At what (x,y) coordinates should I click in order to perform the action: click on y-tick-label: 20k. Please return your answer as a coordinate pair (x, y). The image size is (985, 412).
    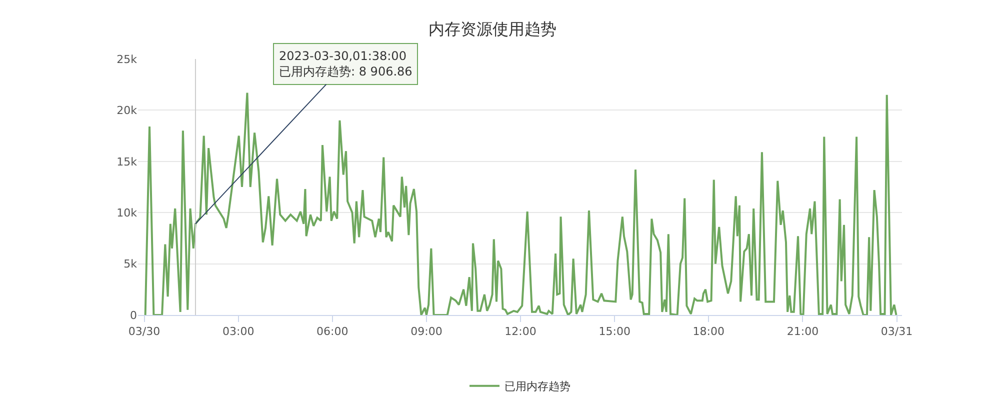
    Looking at the image, I should click on (127, 111).